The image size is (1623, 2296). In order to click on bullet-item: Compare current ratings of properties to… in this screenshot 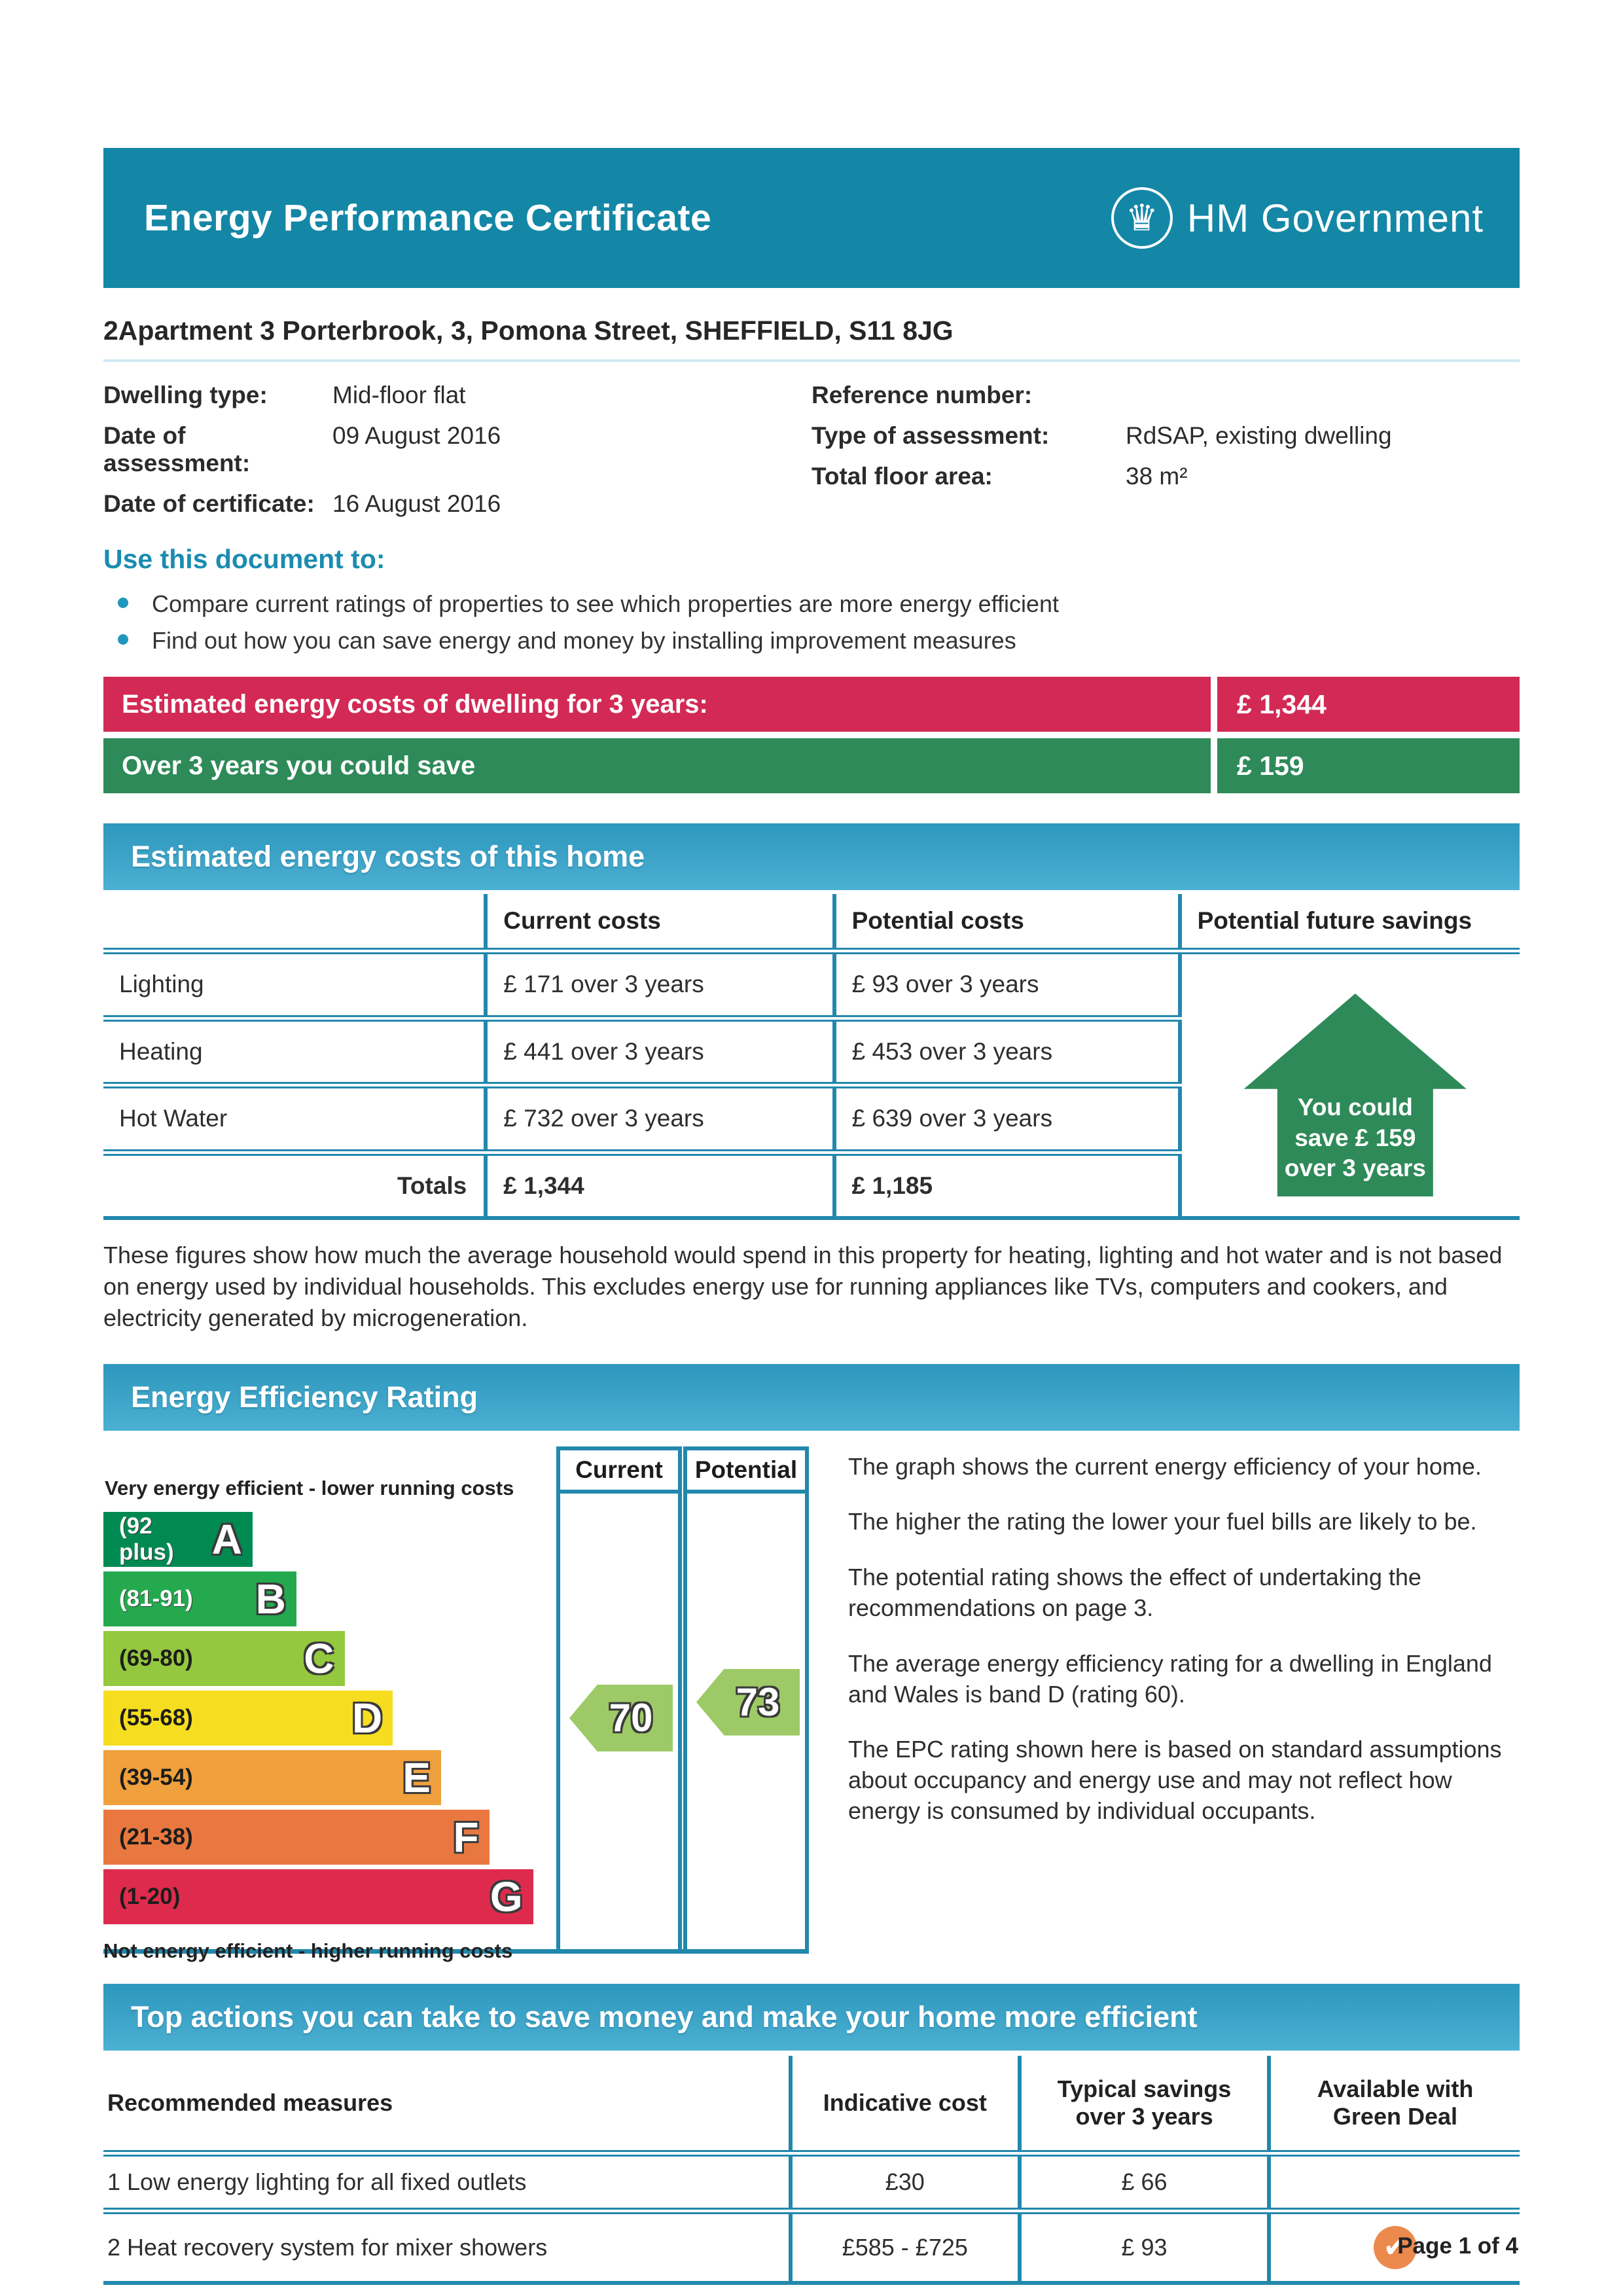, I will do `click(811, 604)`.